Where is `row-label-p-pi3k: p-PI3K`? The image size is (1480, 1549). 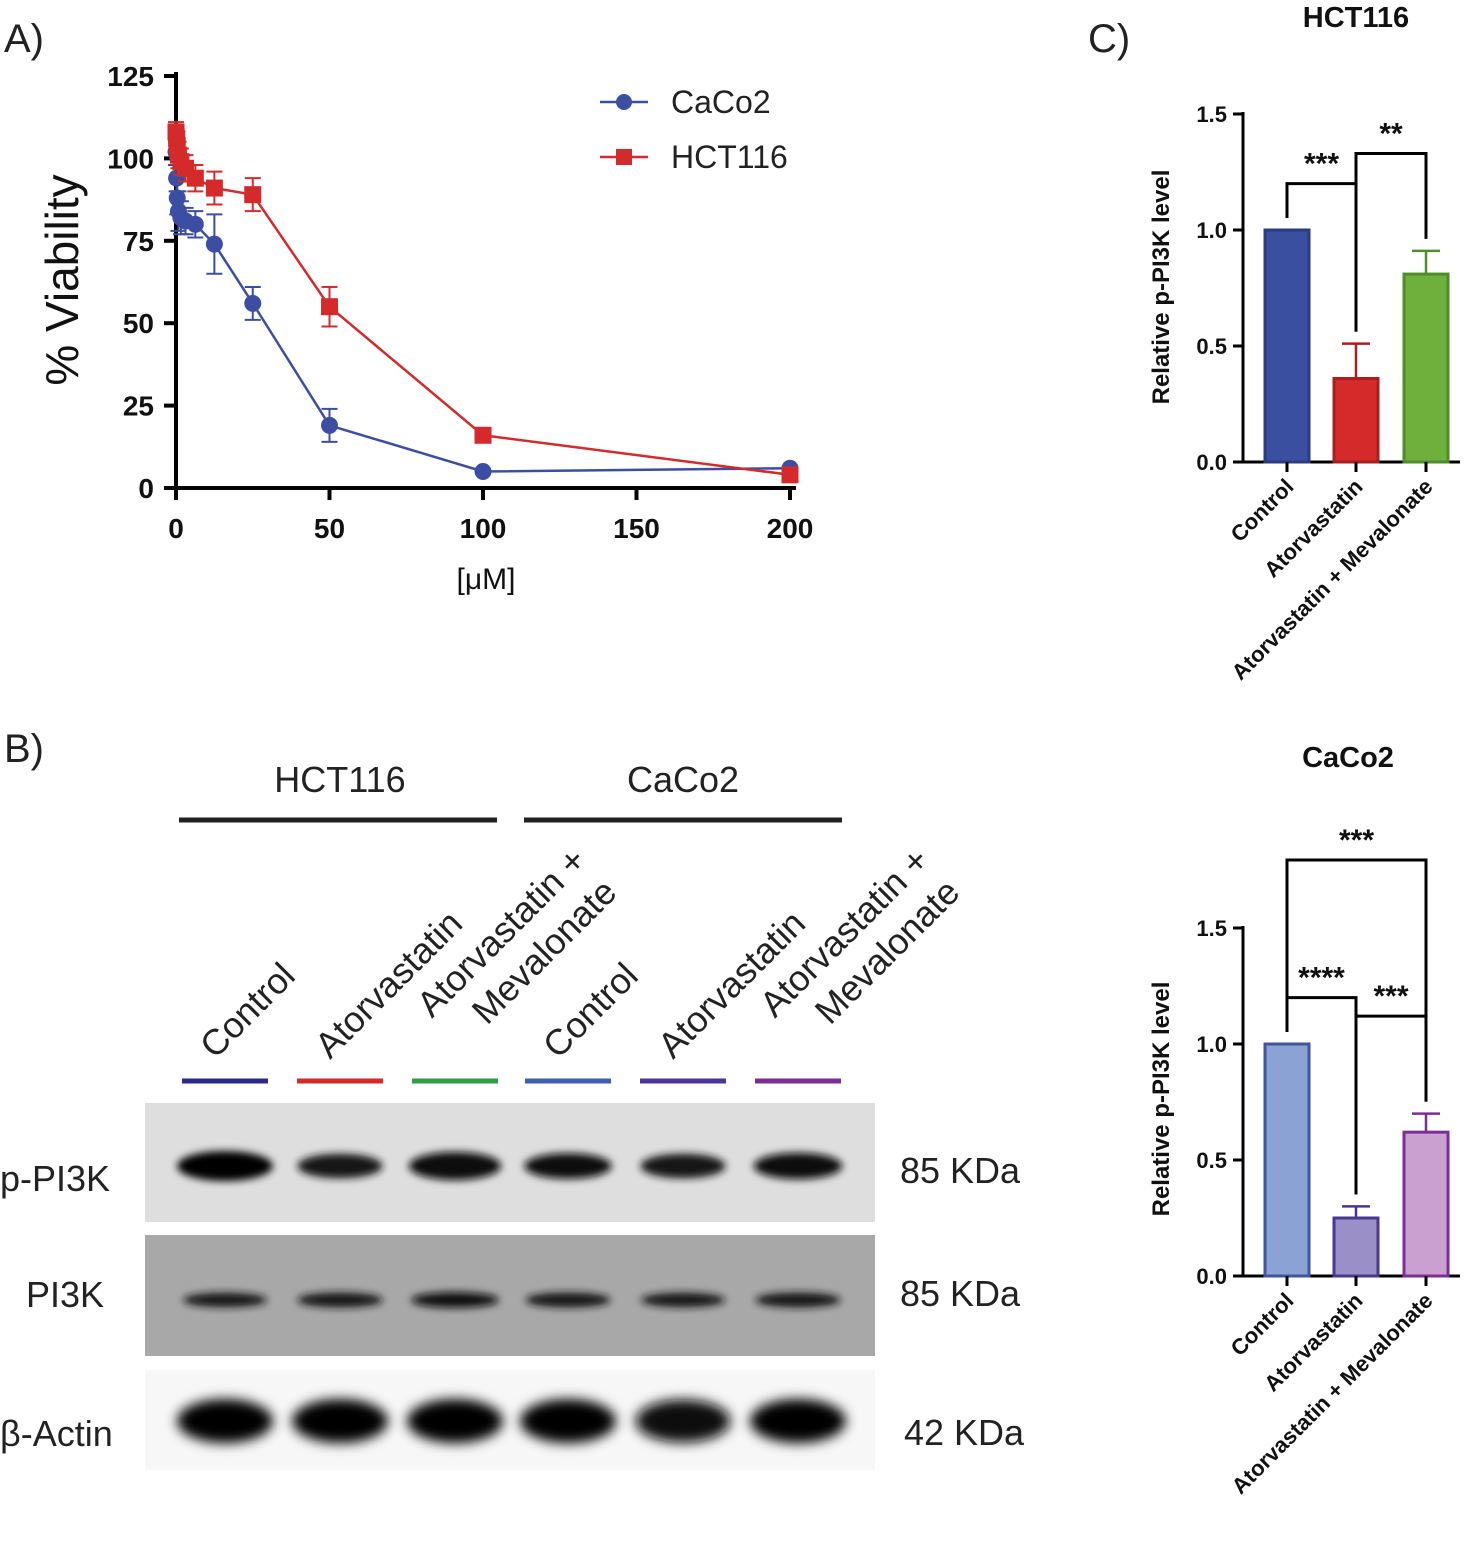 row-label-p-pi3k: p-PI3K is located at coordinates (55, 1178).